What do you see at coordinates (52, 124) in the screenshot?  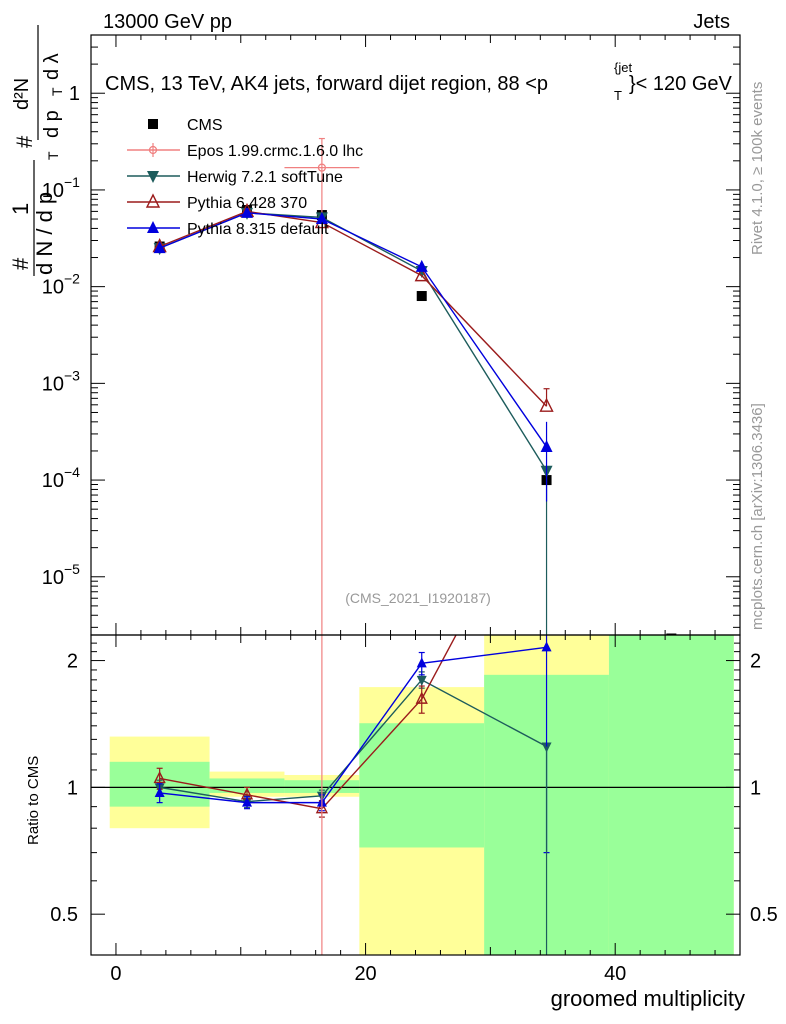 I see `svg-text: d p` at bounding box center [52, 124].